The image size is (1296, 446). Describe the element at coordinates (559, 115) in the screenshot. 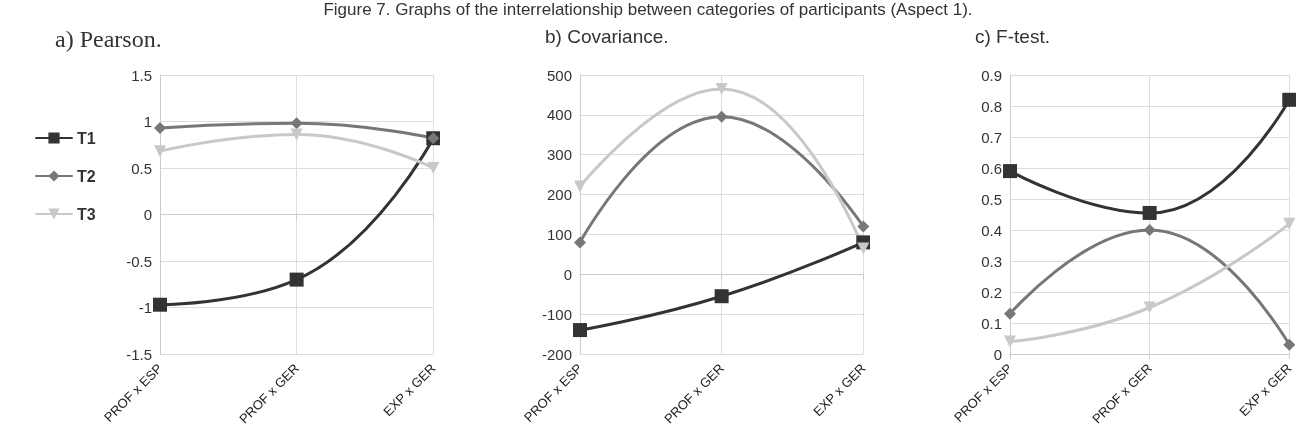

I see `y-tick-label: 400` at that location.